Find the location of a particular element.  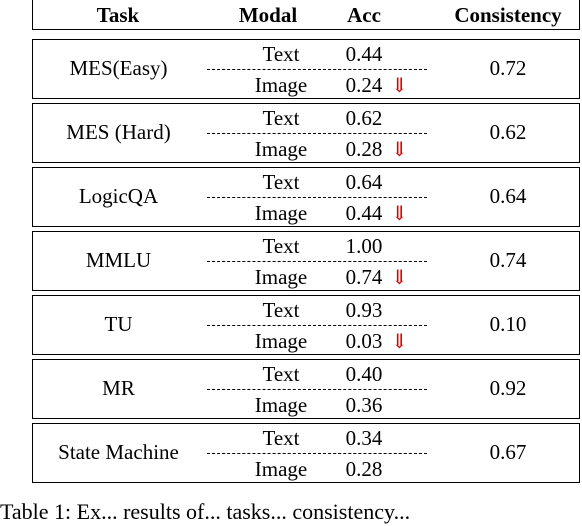

table-row: MES (Hard) Text Image 0.62 0.28 ⇓ 0.62 is located at coordinates (306, 133).